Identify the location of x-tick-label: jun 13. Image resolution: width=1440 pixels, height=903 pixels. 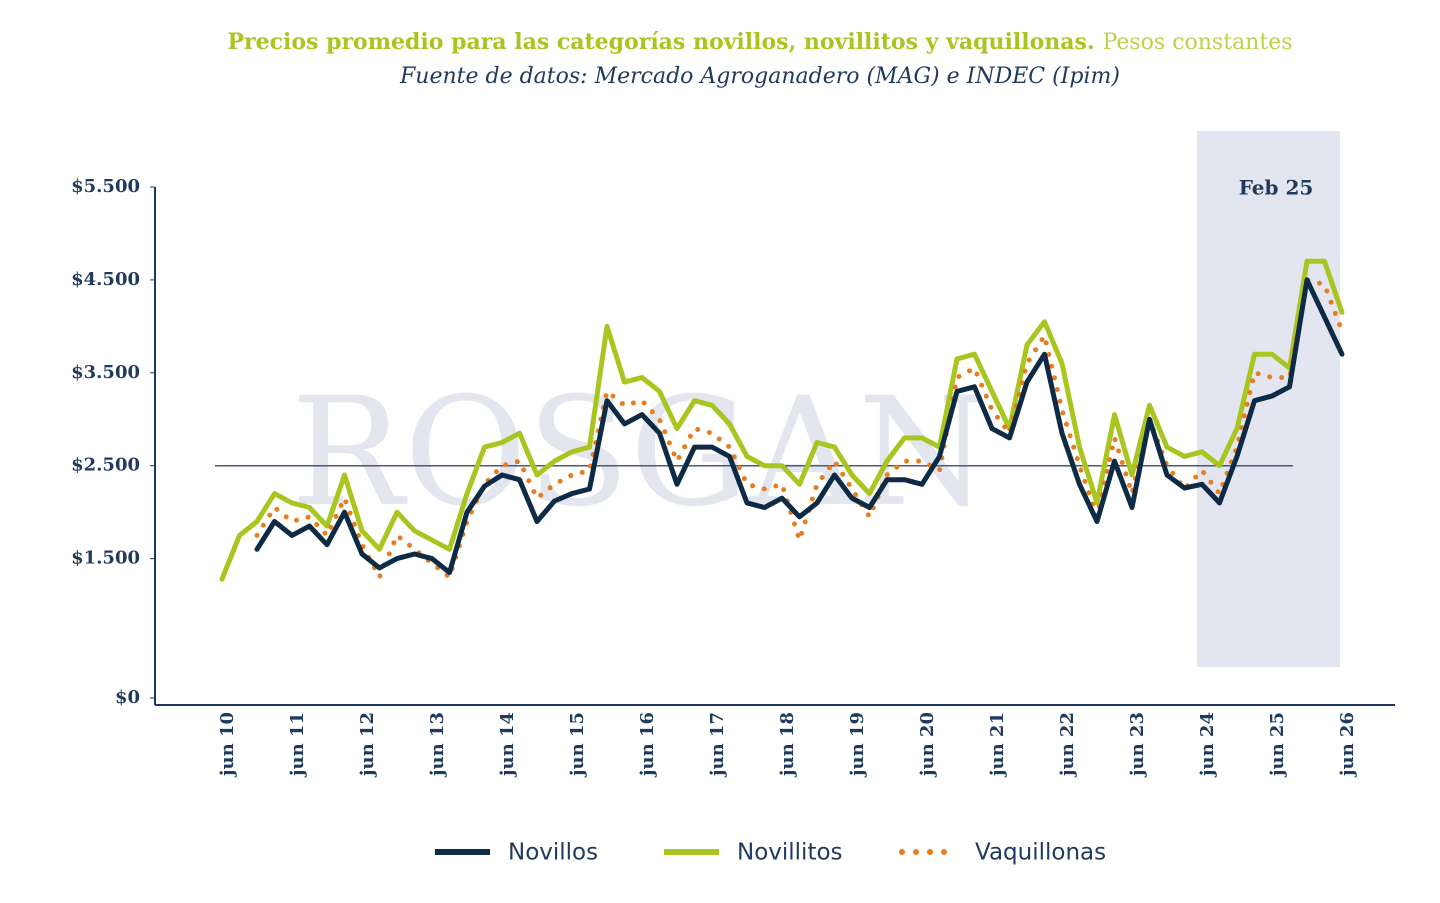
(437, 745).